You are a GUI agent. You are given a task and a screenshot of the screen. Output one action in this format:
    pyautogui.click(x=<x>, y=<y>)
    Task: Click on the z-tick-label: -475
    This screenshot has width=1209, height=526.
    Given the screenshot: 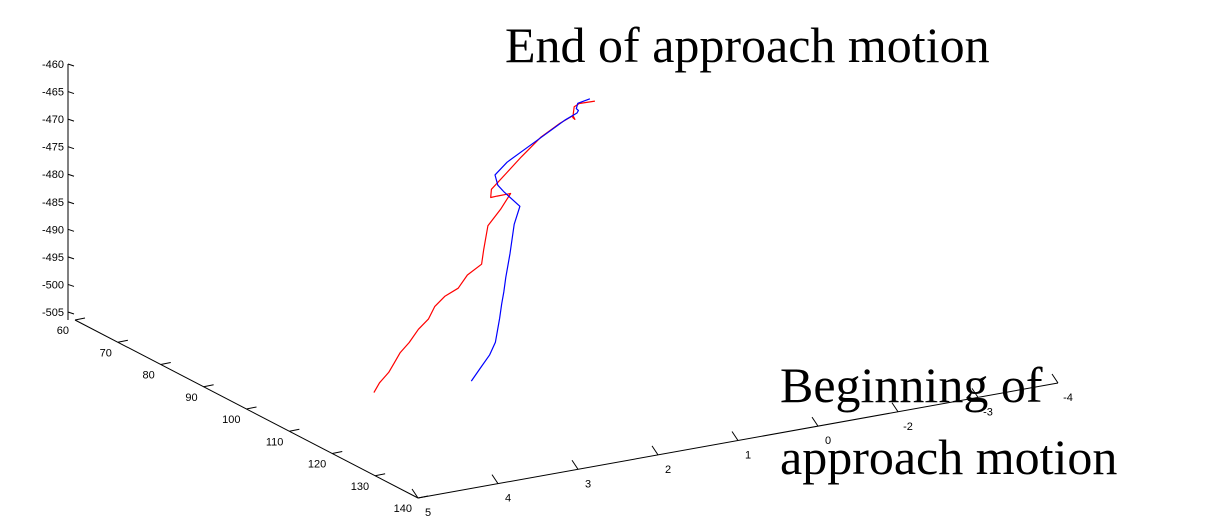 What is the action you would take?
    pyautogui.click(x=53, y=148)
    